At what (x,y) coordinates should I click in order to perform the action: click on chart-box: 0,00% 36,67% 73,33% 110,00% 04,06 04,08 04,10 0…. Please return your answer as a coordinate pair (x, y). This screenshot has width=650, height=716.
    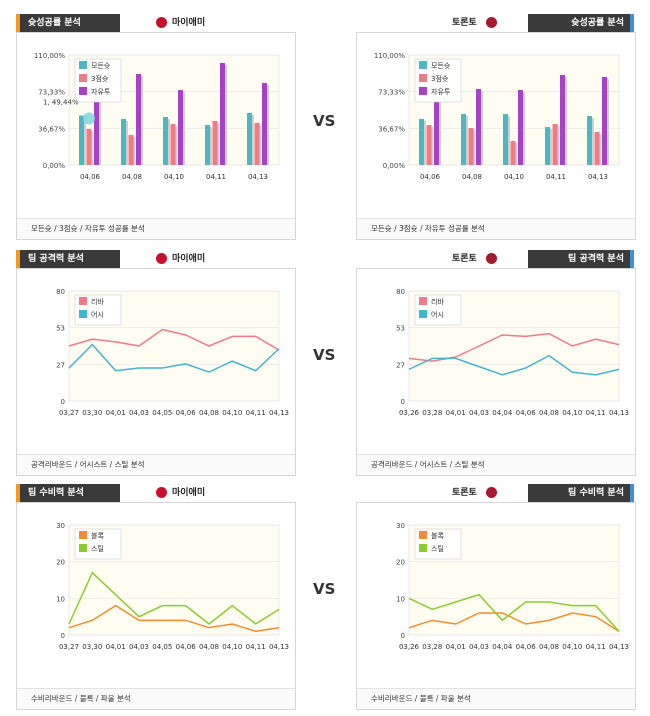
    Looking at the image, I should click on (156, 136).